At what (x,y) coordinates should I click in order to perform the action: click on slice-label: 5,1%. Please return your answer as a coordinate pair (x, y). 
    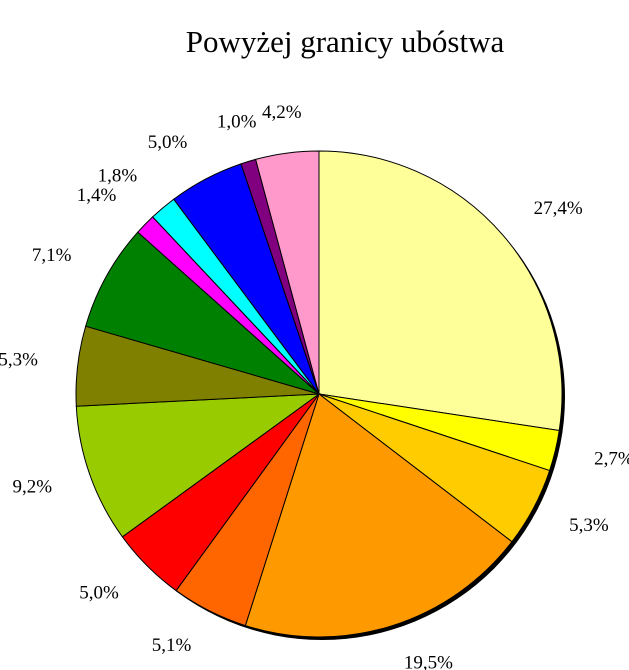
    Looking at the image, I should click on (172, 645).